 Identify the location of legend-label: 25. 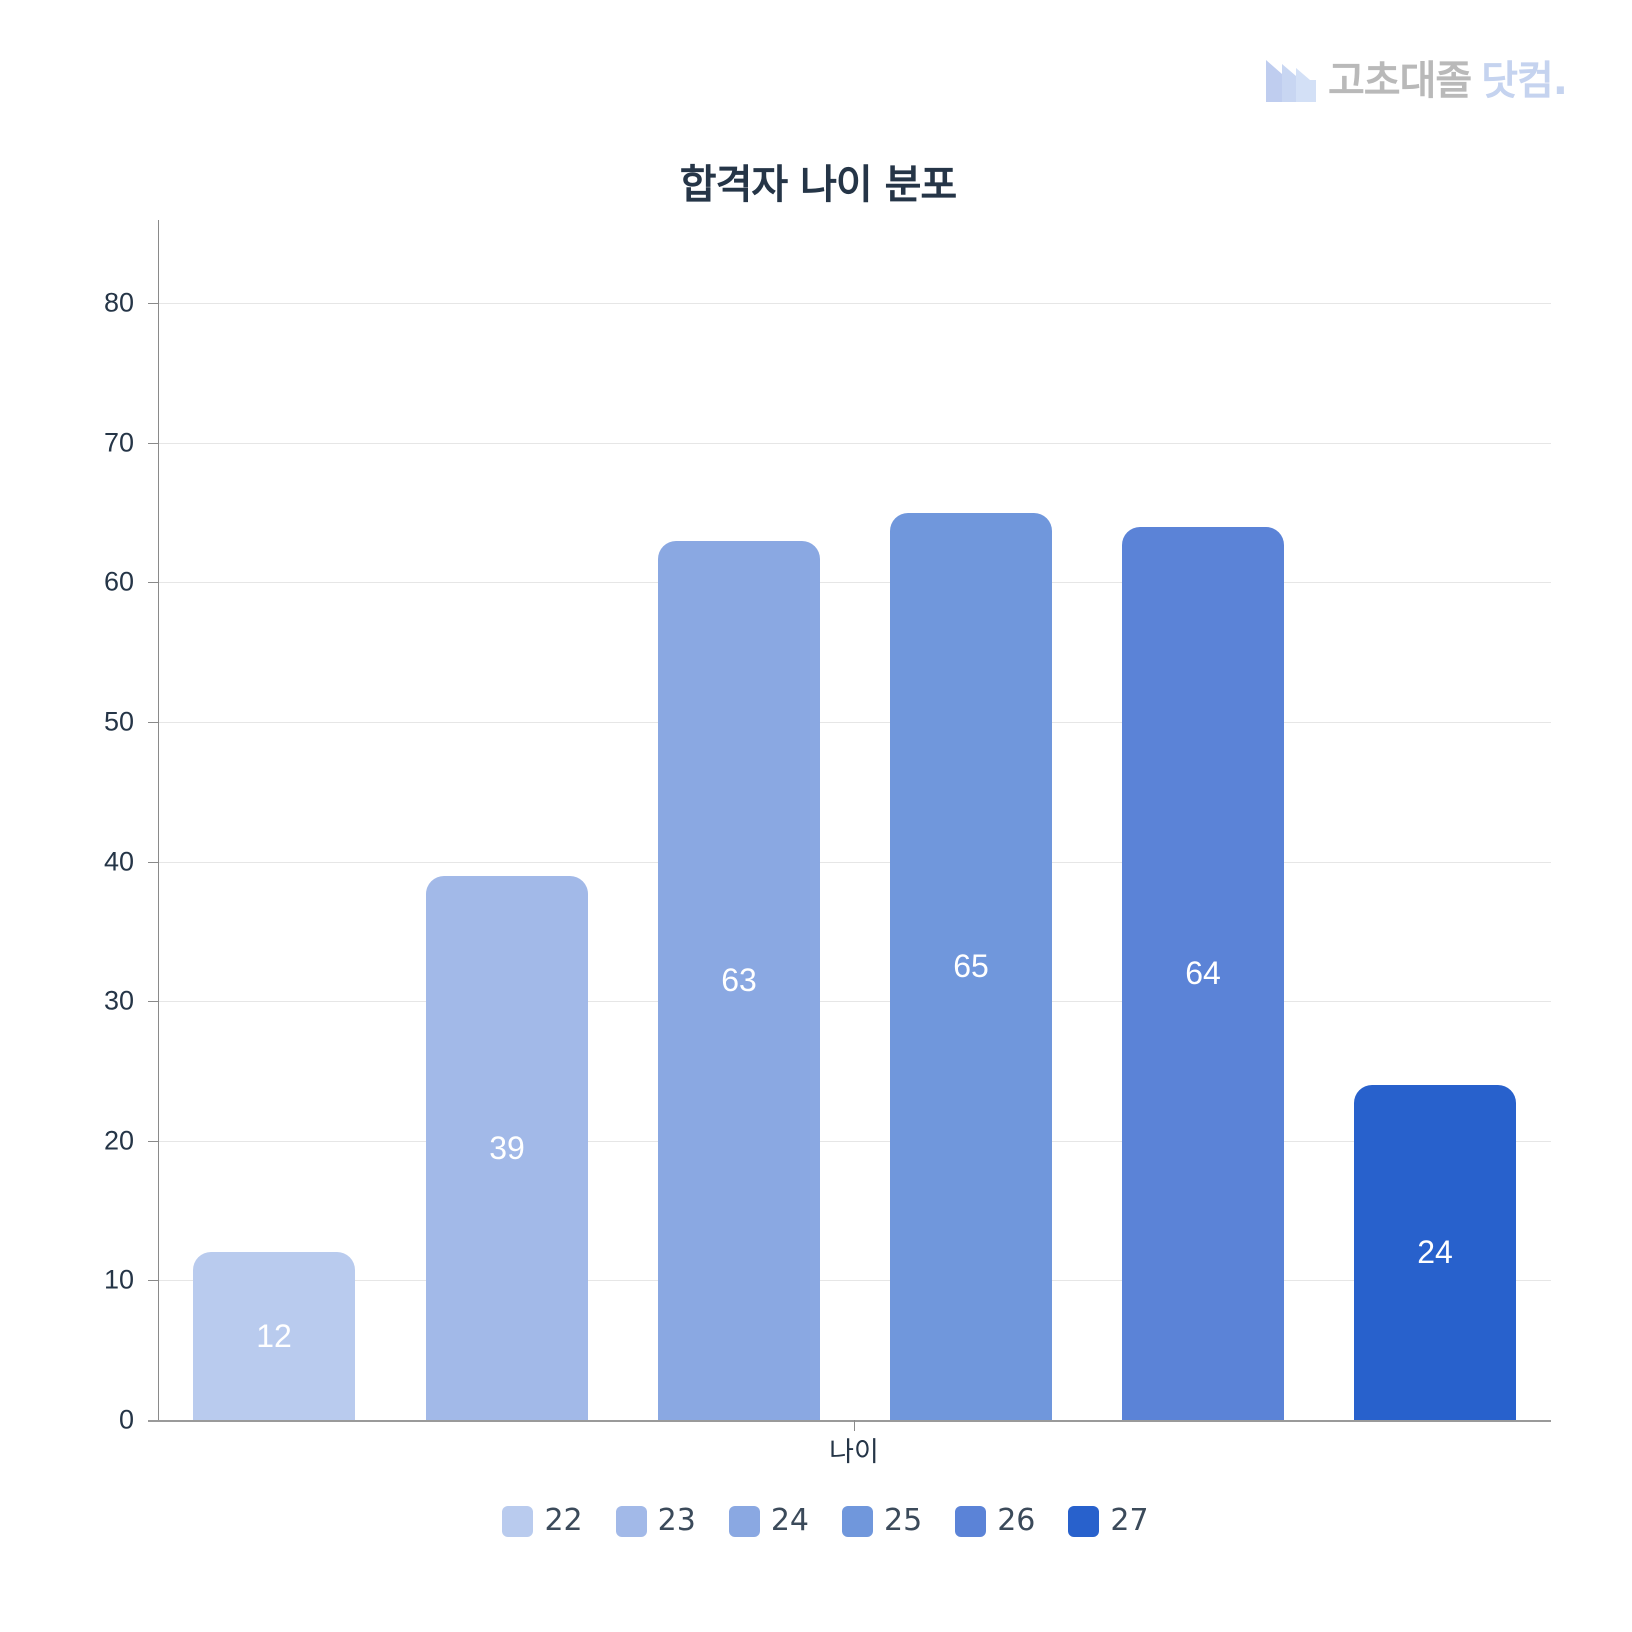
(903, 1520).